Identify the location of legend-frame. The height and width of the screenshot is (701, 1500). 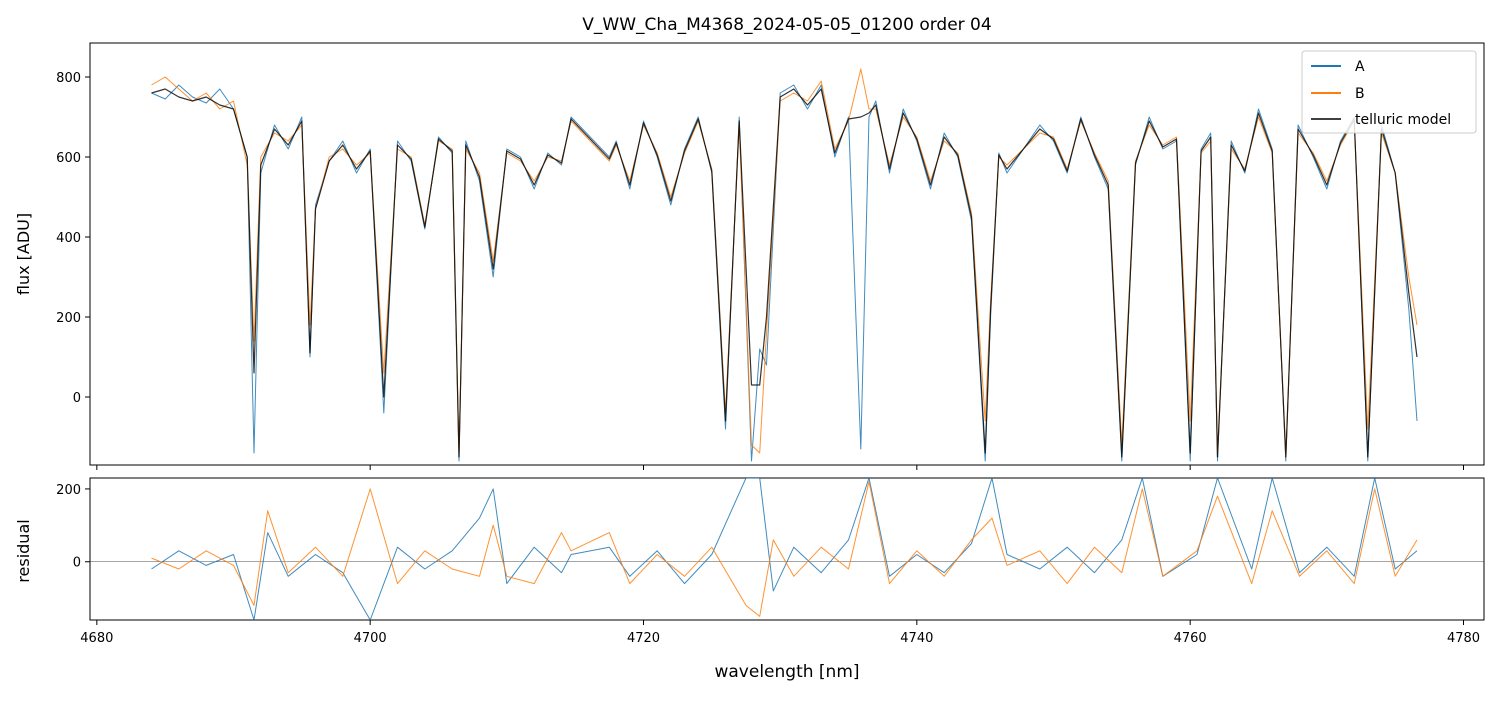
(1389, 92).